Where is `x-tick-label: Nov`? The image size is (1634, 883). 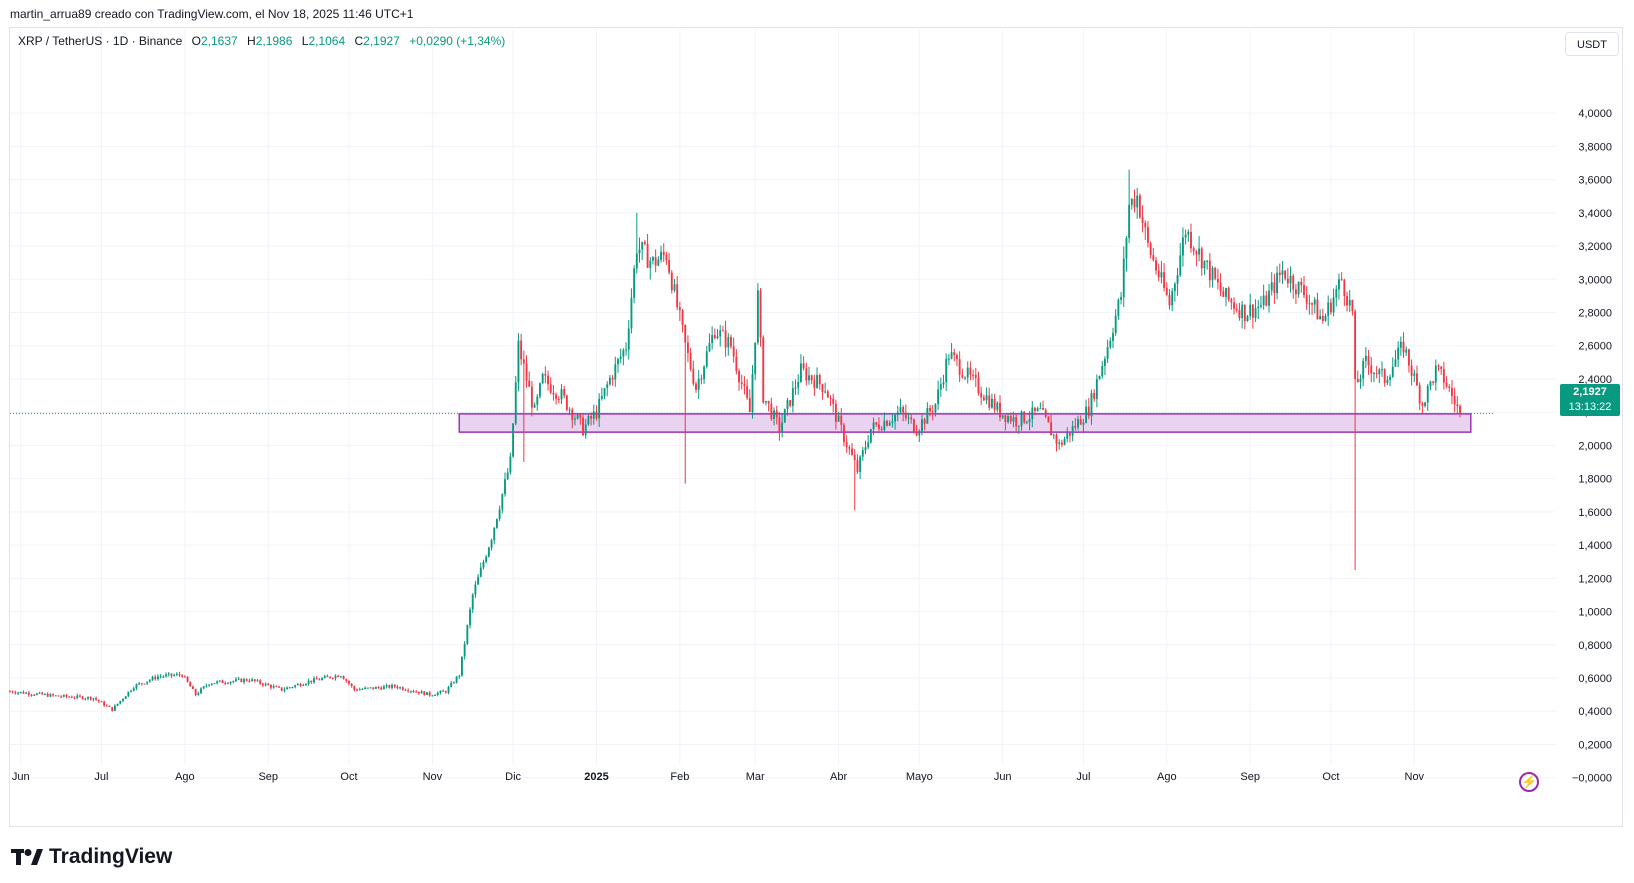
x-tick-label: Nov is located at coordinates (433, 777).